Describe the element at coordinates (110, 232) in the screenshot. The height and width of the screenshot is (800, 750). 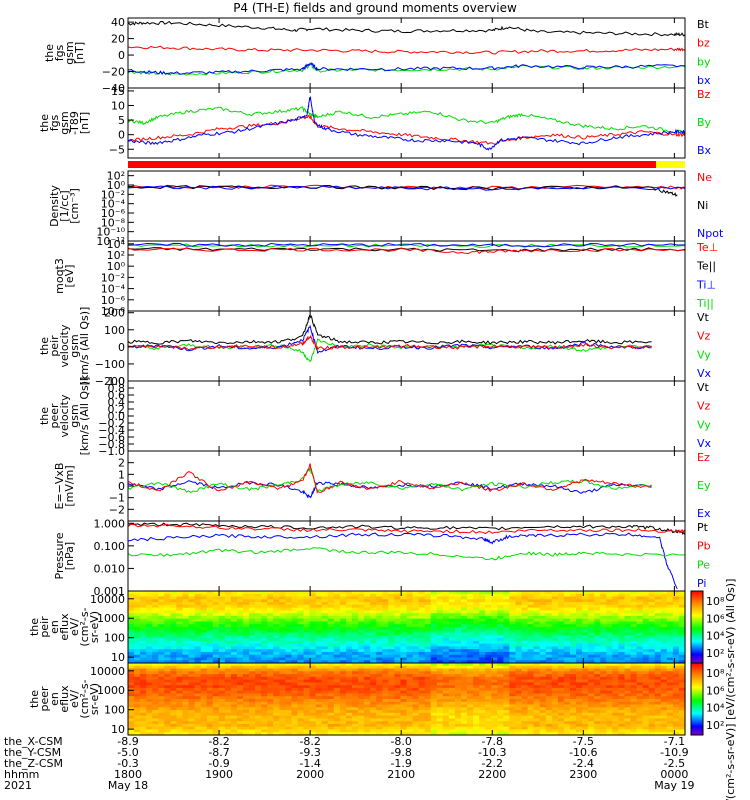
I see `density-ytick-label: 10⁻¹⁰` at that location.